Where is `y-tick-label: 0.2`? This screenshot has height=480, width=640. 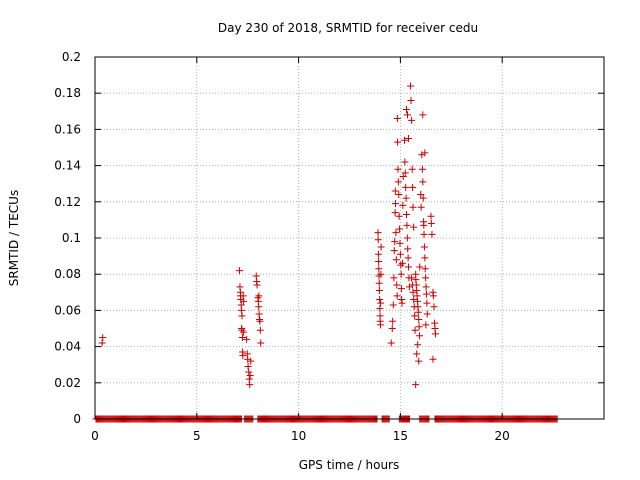 y-tick-label: 0.2 is located at coordinates (71, 57).